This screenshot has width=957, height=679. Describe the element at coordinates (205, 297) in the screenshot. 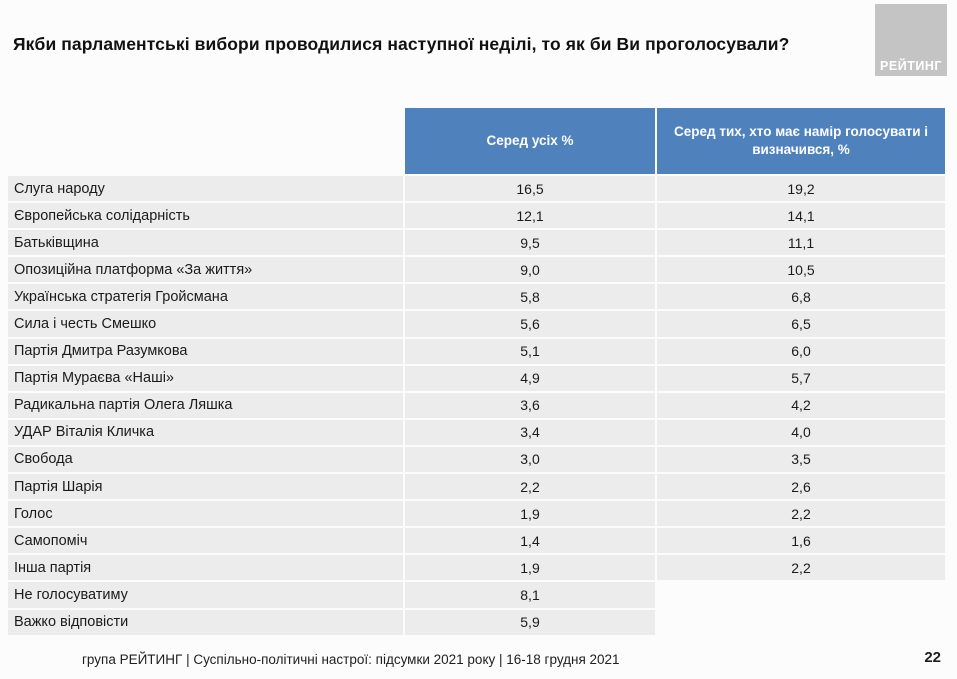

I see `party-name-cell: Українська стратегія Гройсмана` at that location.